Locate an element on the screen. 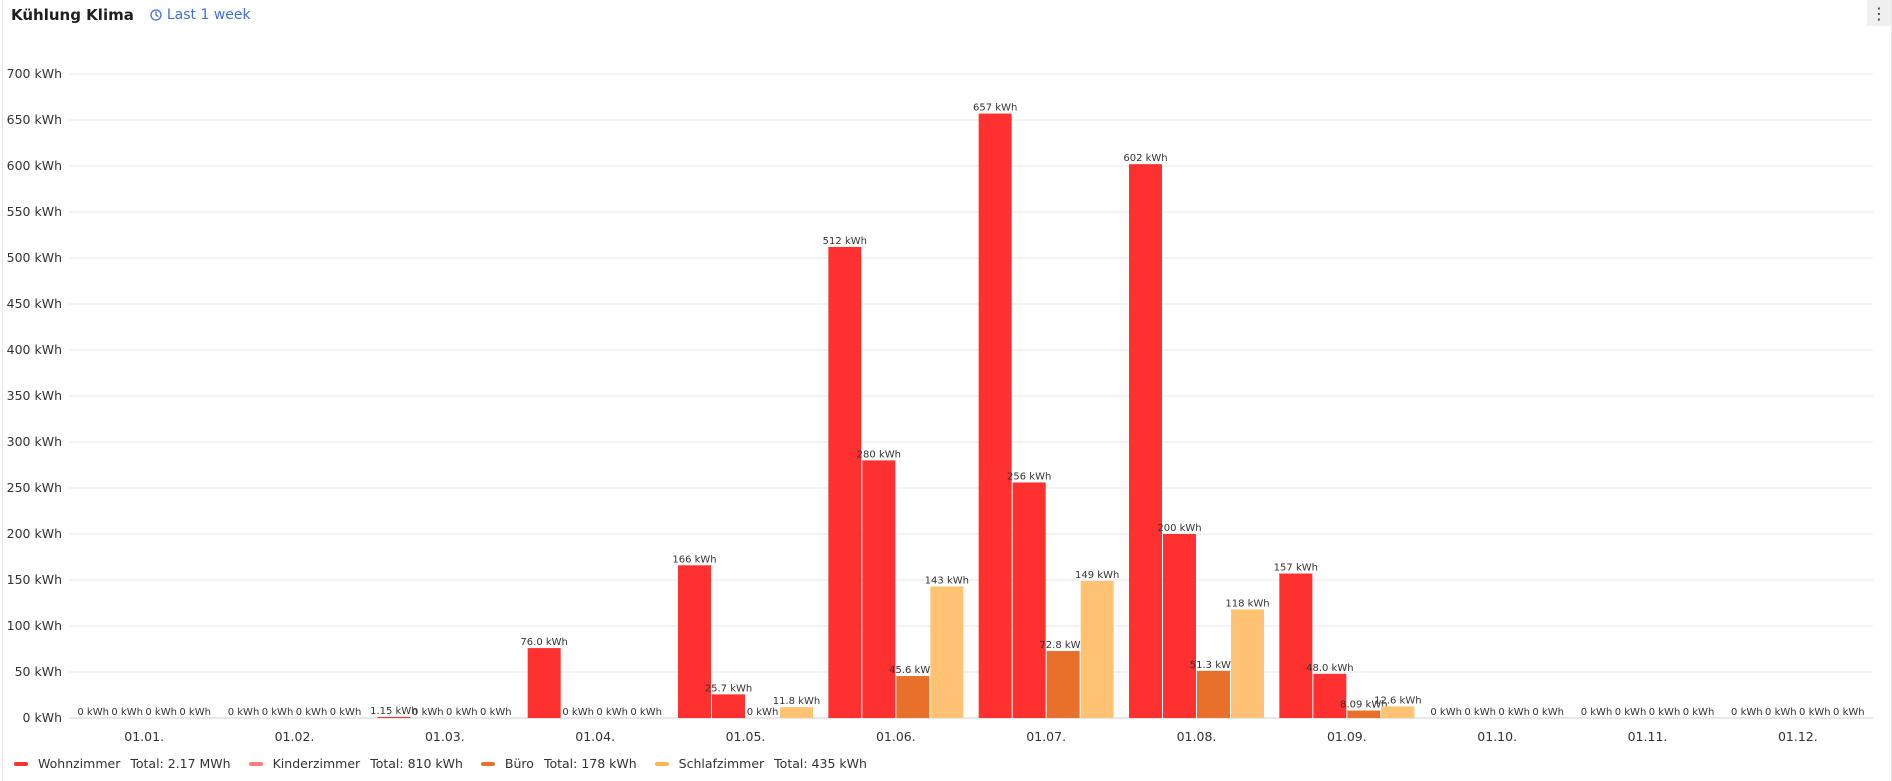 This screenshot has height=781, width=1892. data-label: 149 kWh is located at coordinates (1097, 575).